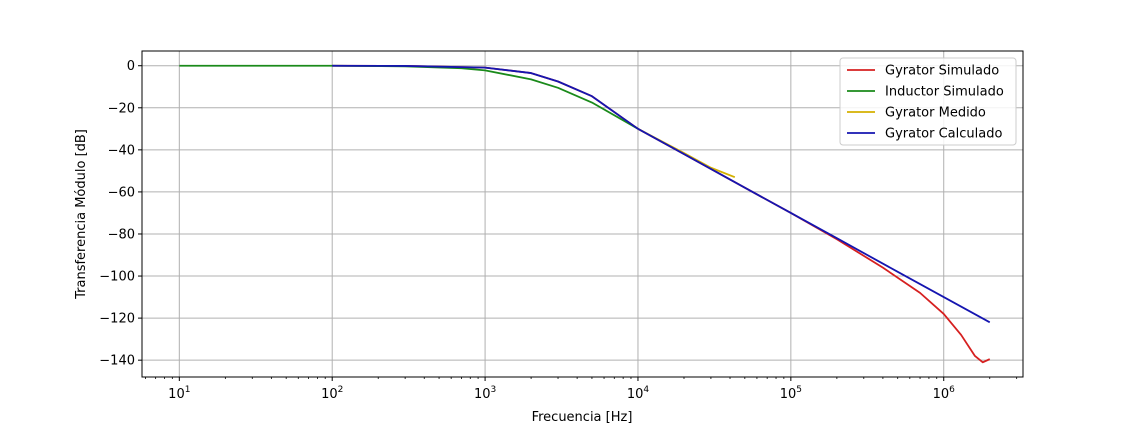  I want to click on x-tick-exponent: 2, so click(341, 390).